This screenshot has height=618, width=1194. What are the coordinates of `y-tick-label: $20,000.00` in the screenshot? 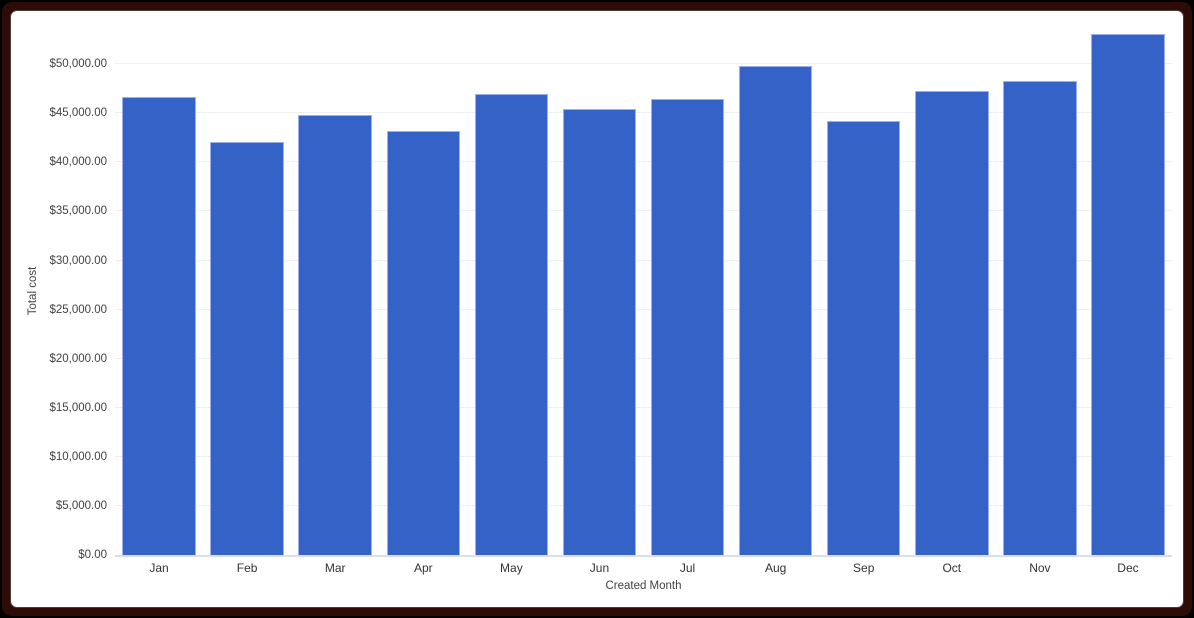 It's located at (78, 358).